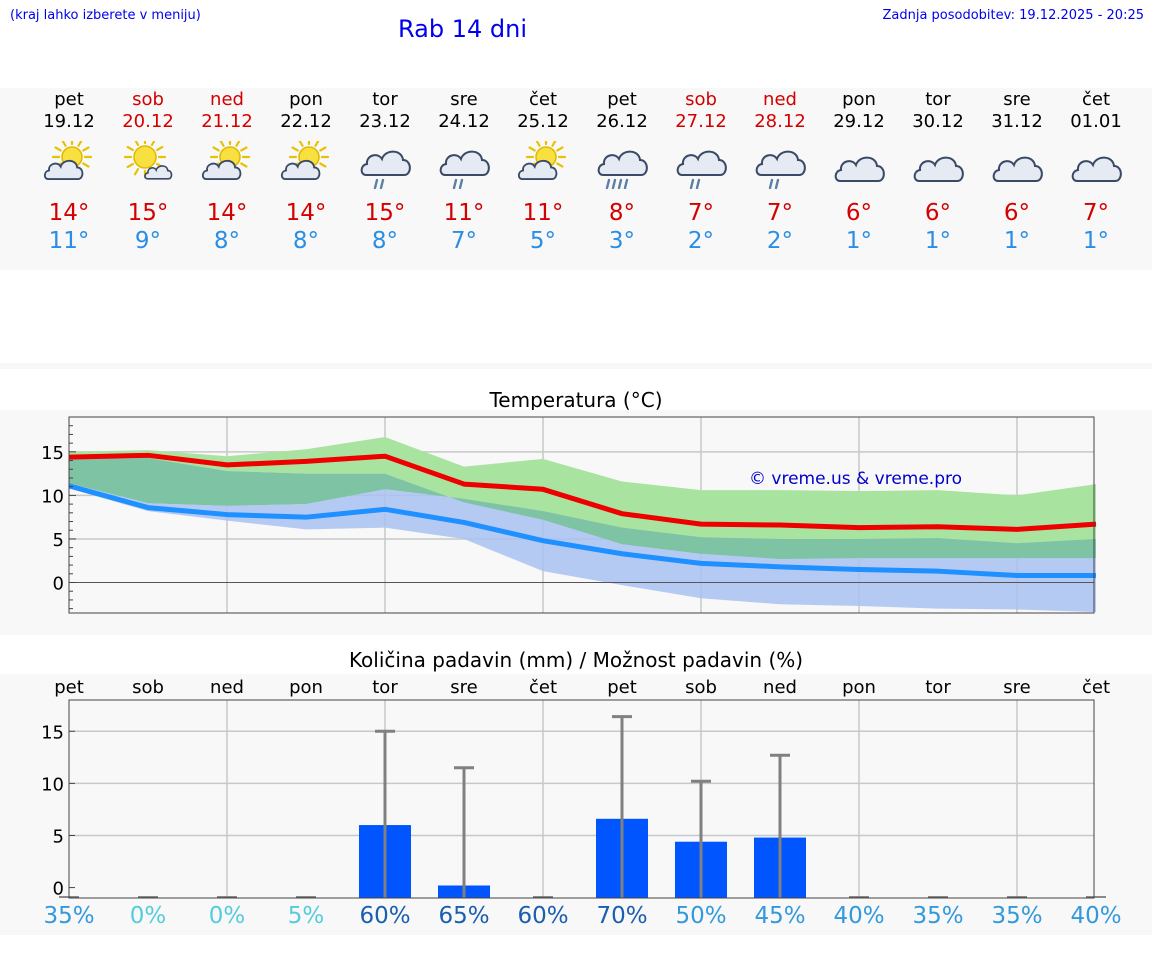 The image size is (1152, 975). I want to click on day-column: sob 20.12 15° 9°, so click(148, 171).